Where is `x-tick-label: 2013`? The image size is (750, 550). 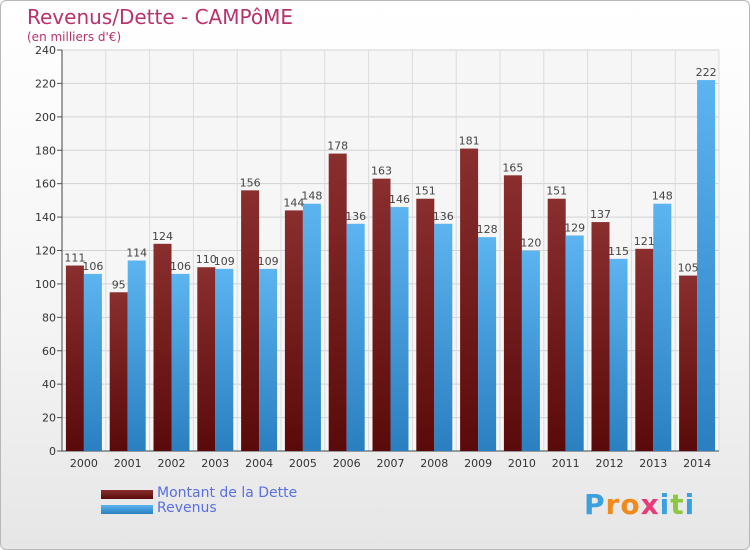
x-tick-label: 2013 is located at coordinates (653, 463).